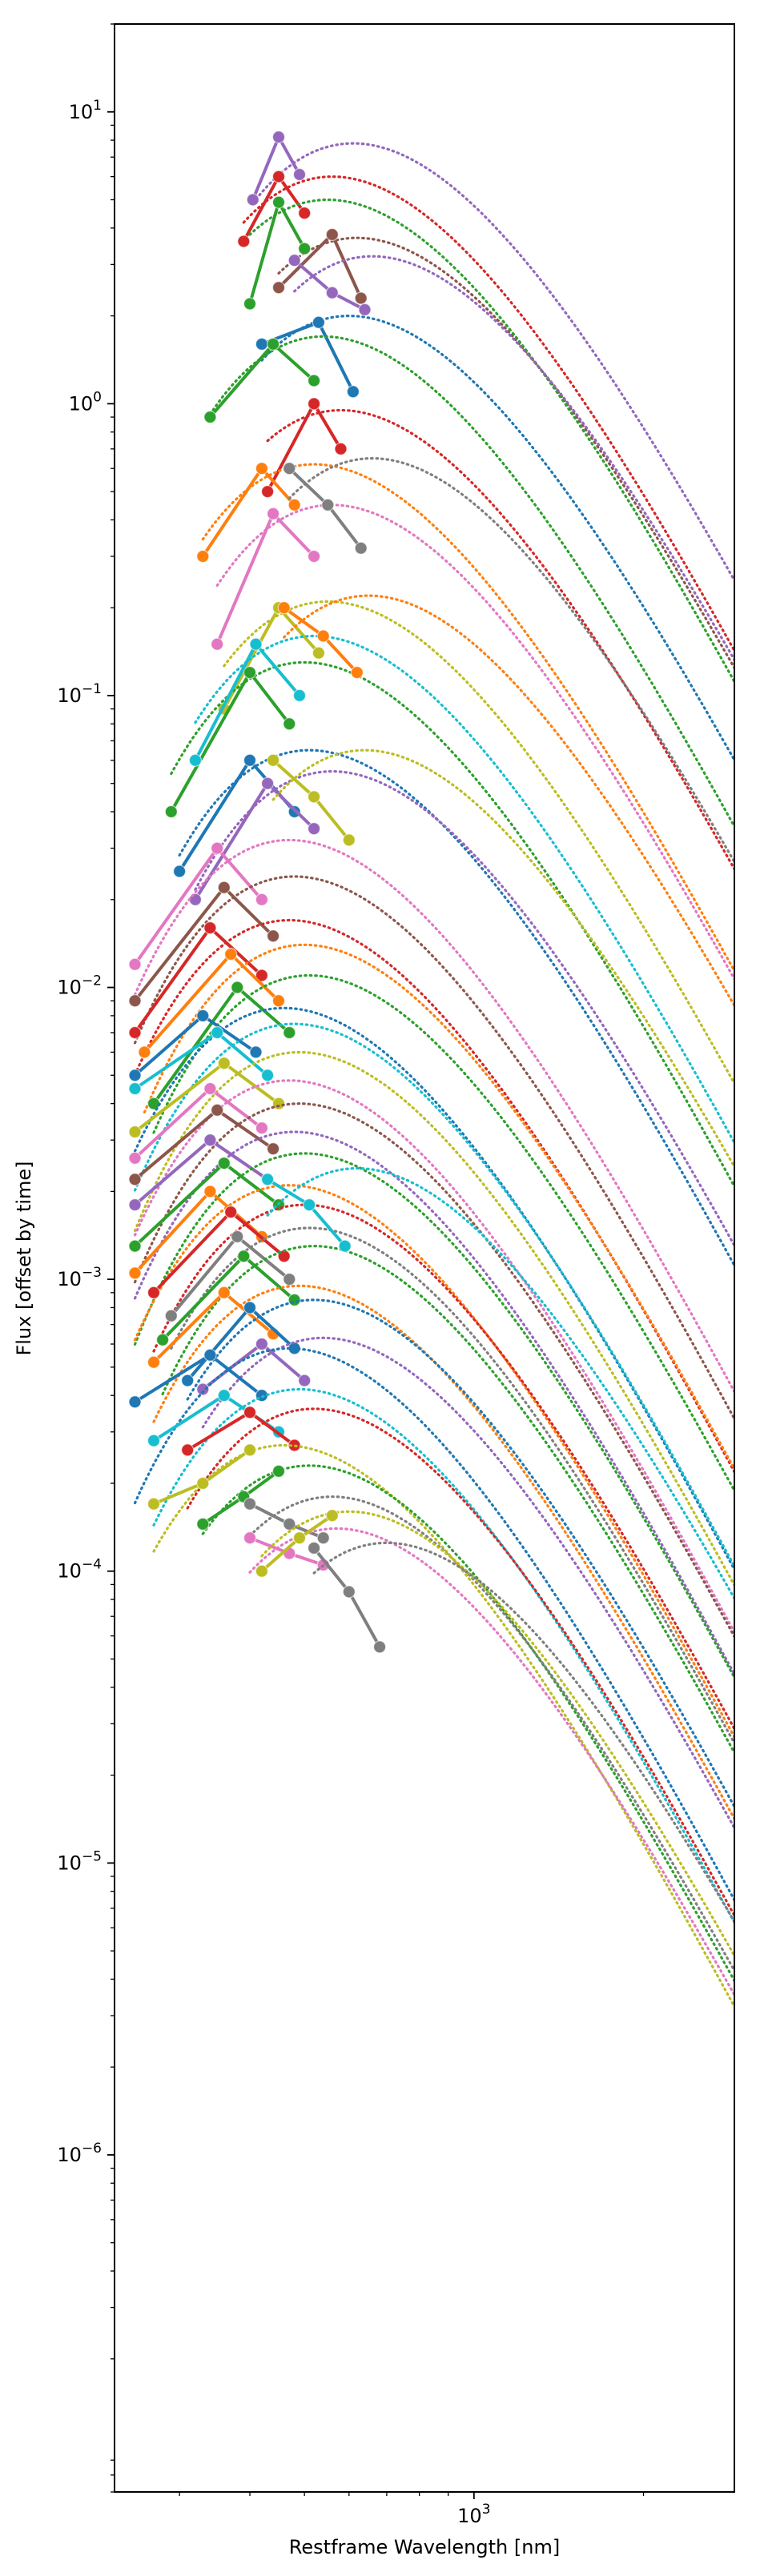  What do you see at coordinates (425, 2547) in the screenshot?
I see `x-axis-label: Restframe Wavelength [nm]` at bounding box center [425, 2547].